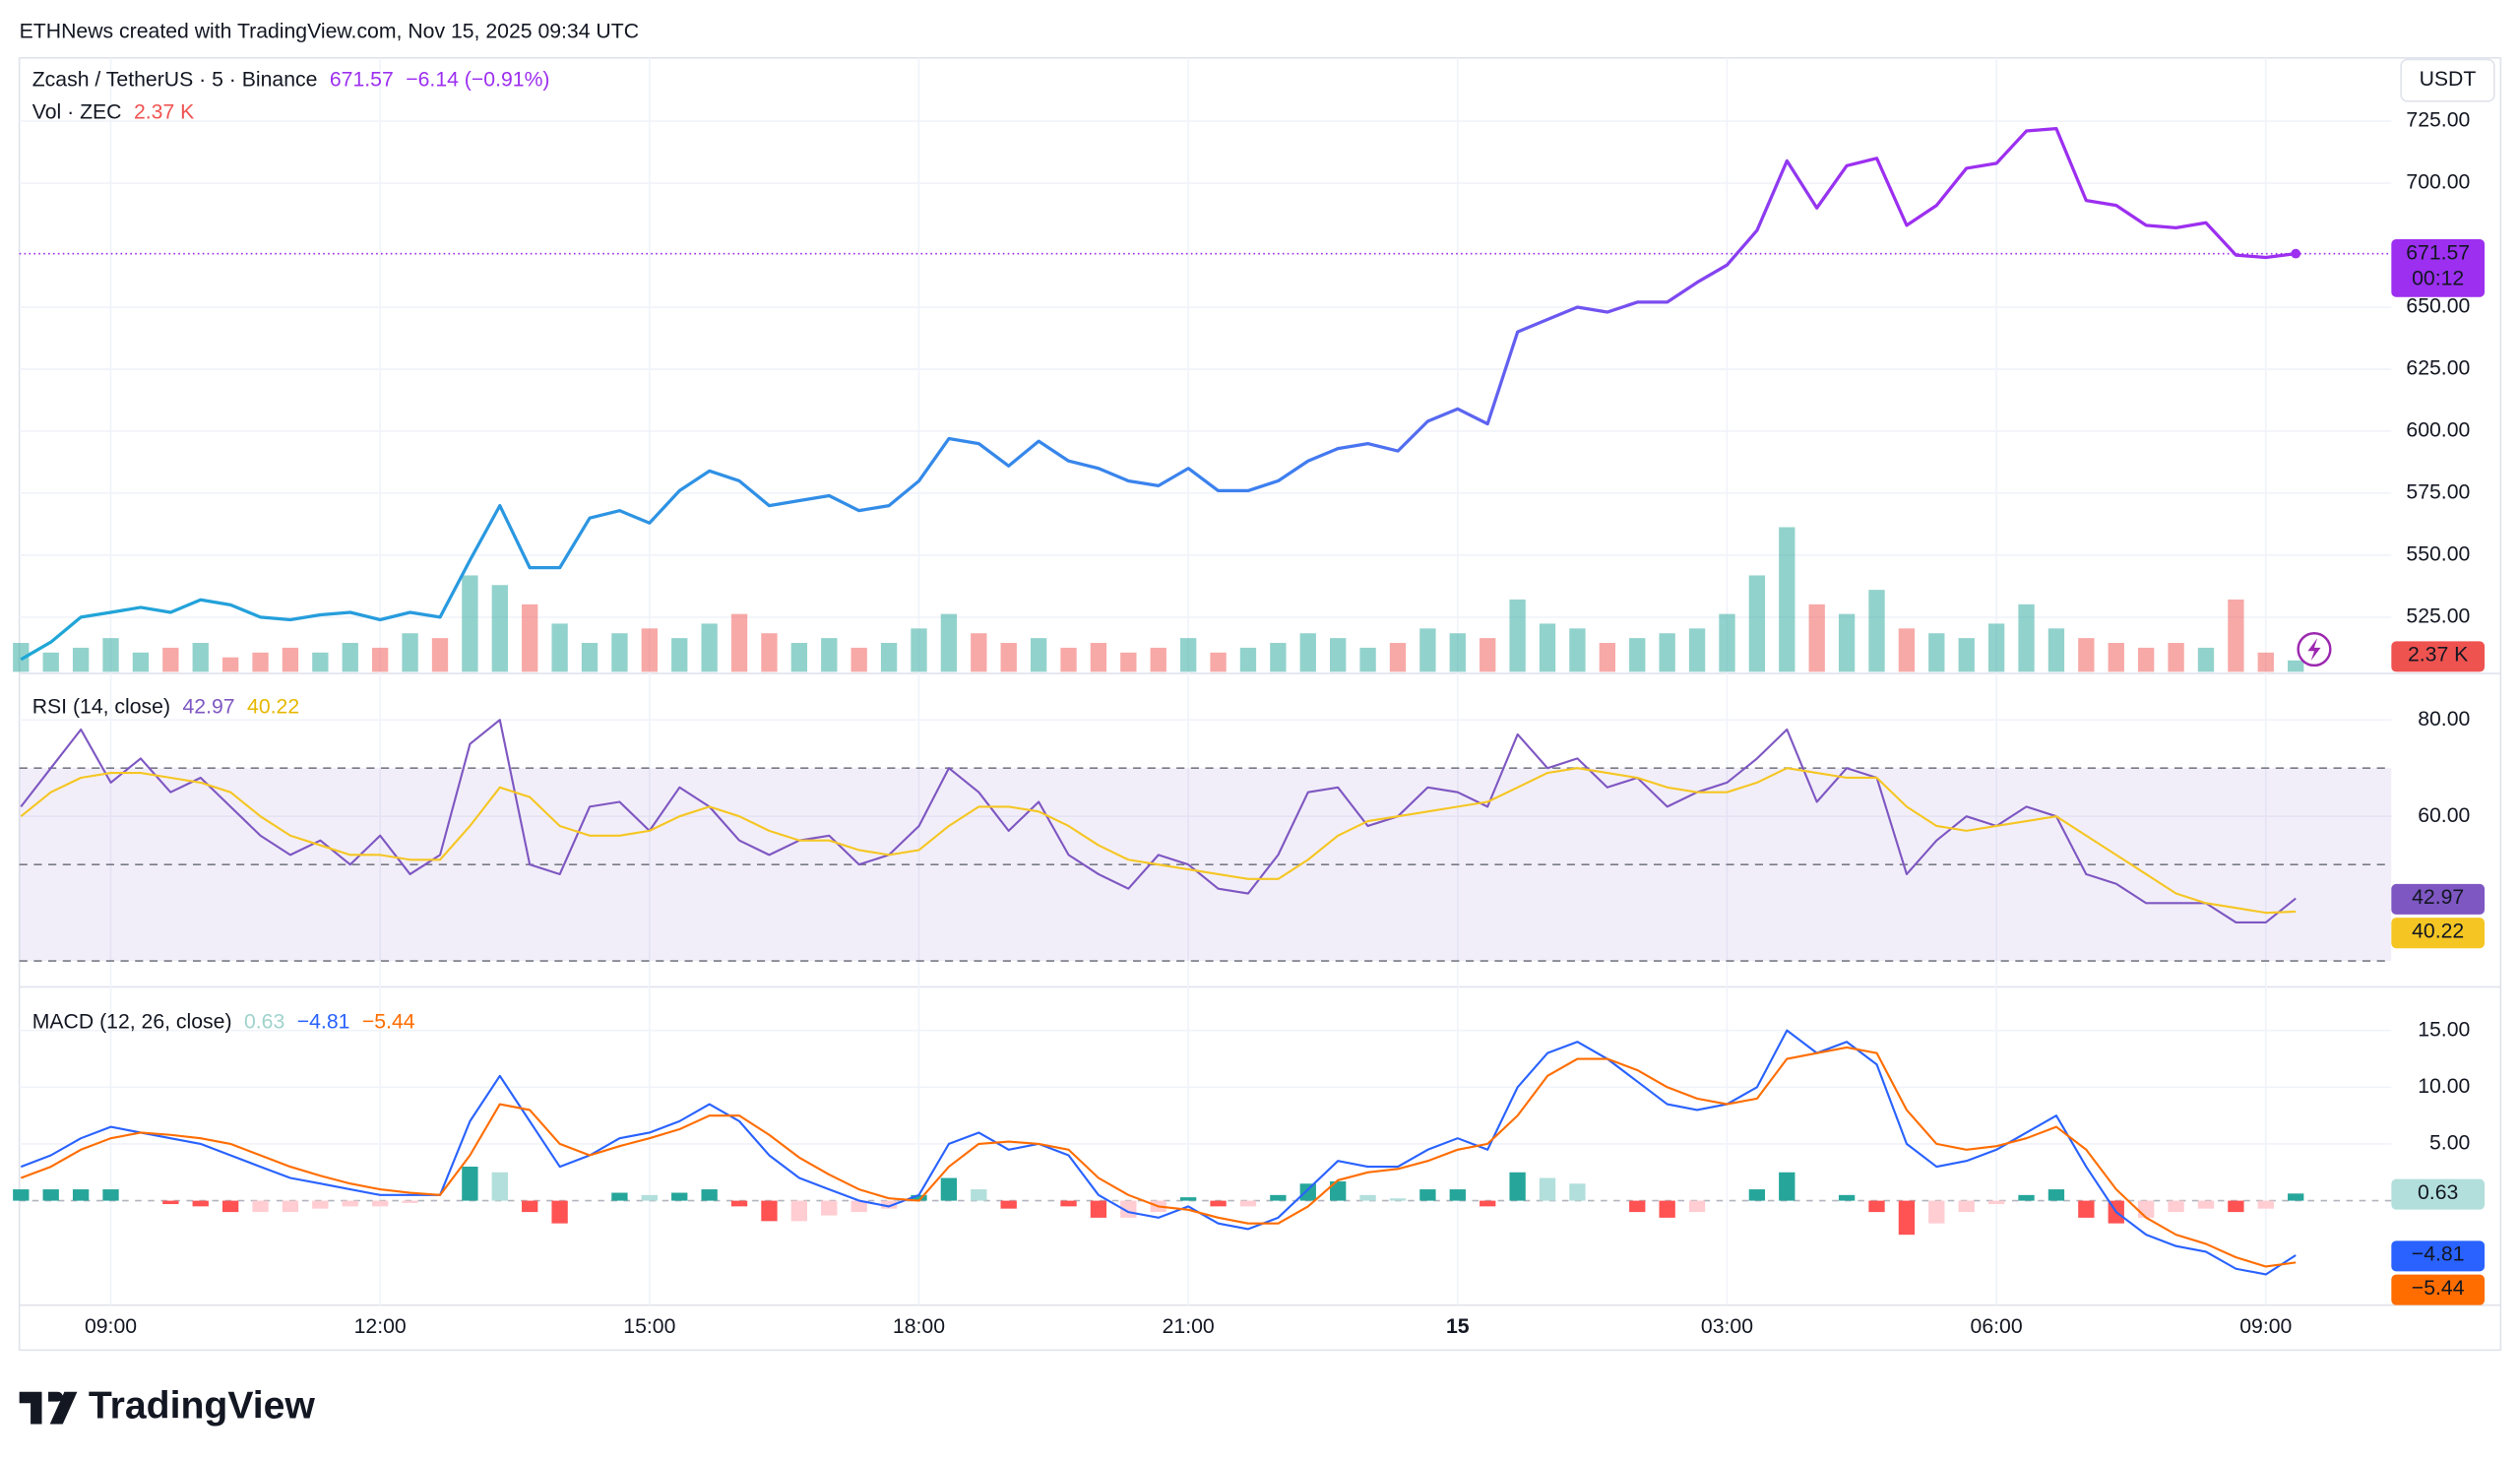 This screenshot has height=1461, width=2520. What do you see at coordinates (1458, 1326) in the screenshot?
I see `x-tick-label: 15` at bounding box center [1458, 1326].